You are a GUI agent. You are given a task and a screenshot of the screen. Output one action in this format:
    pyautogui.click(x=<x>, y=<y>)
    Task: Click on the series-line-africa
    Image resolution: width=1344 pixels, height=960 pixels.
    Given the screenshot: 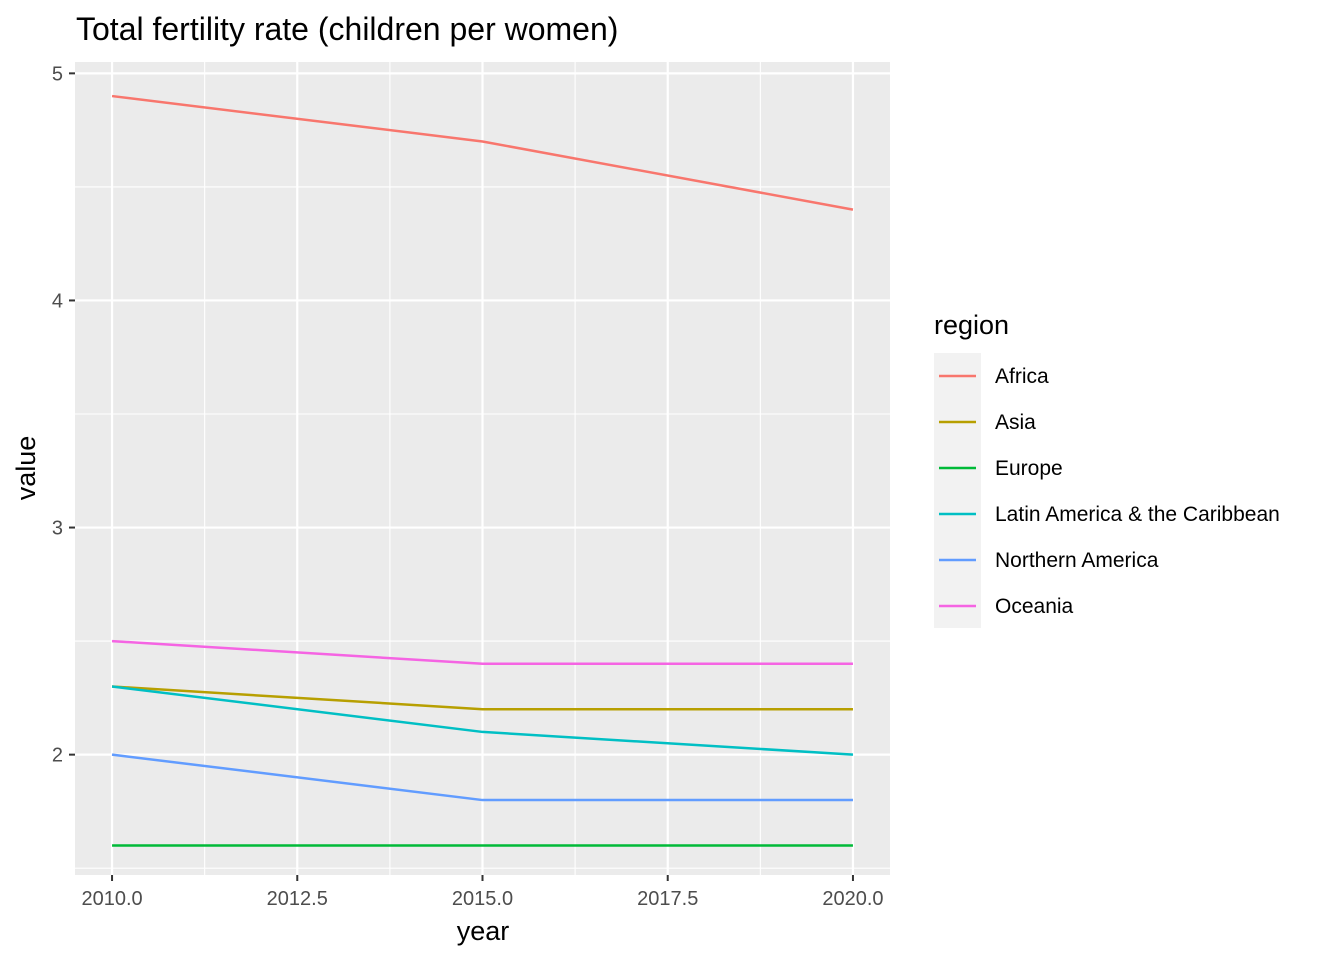 What is the action you would take?
    pyautogui.click(x=482, y=152)
    